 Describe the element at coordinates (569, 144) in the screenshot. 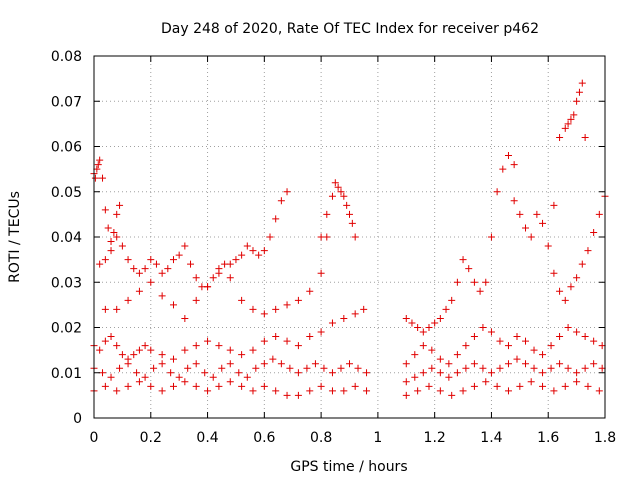

I see `series-arc10` at that location.